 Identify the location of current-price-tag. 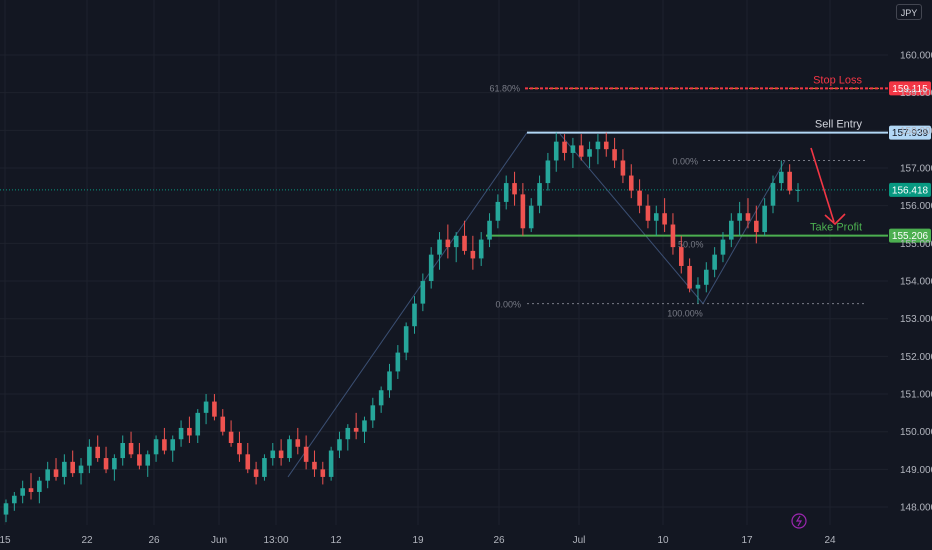
(910, 189).